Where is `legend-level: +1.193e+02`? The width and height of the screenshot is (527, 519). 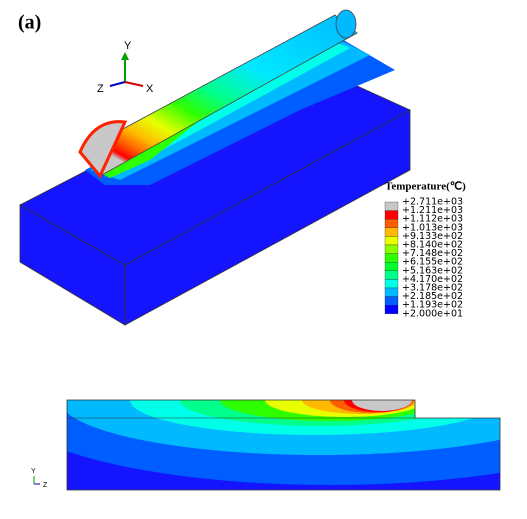 legend-level: +1.193e+02 is located at coordinates (432, 305).